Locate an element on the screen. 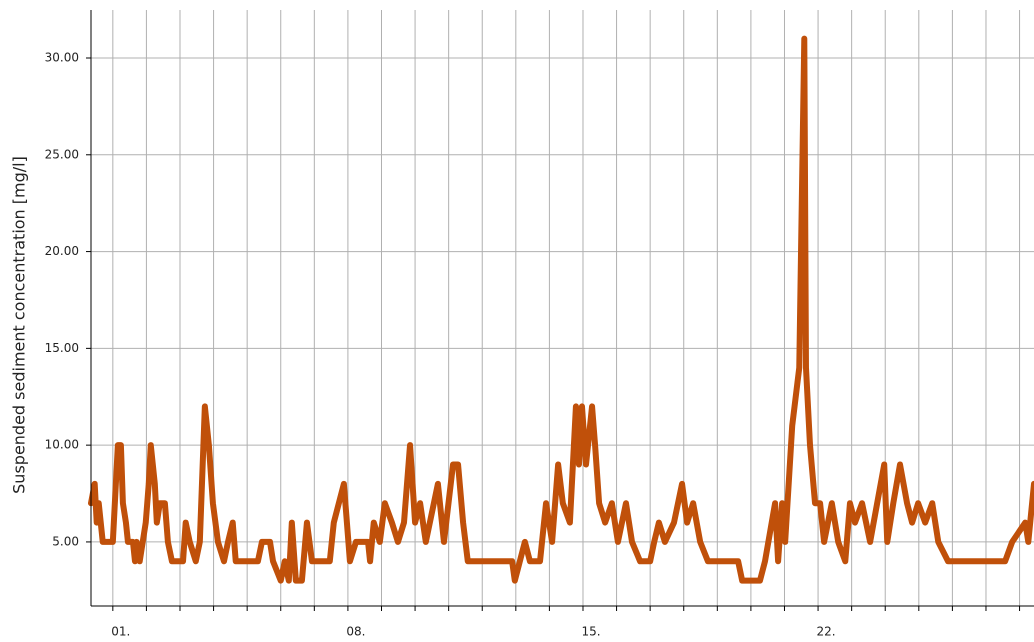 This screenshot has height=642, width=1034. x-tick-label: 22. is located at coordinates (826, 632).